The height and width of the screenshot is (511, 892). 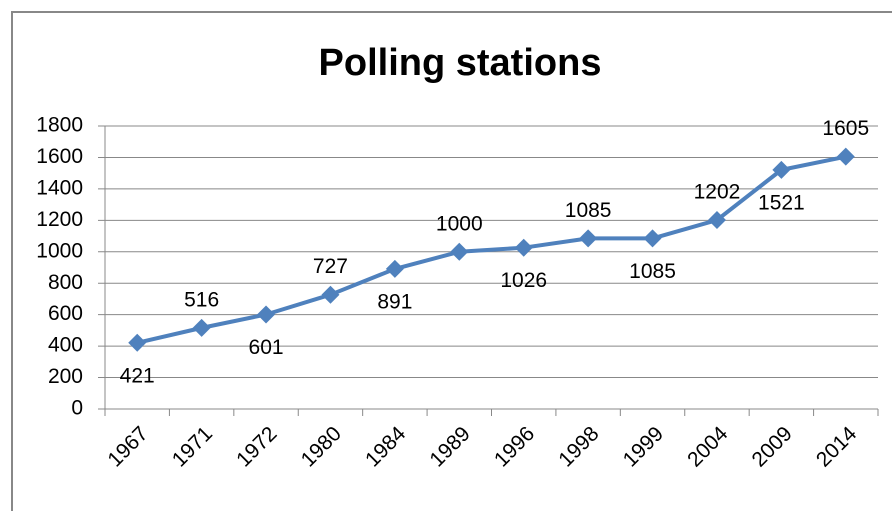 I want to click on data-label: 601, so click(x=266, y=347).